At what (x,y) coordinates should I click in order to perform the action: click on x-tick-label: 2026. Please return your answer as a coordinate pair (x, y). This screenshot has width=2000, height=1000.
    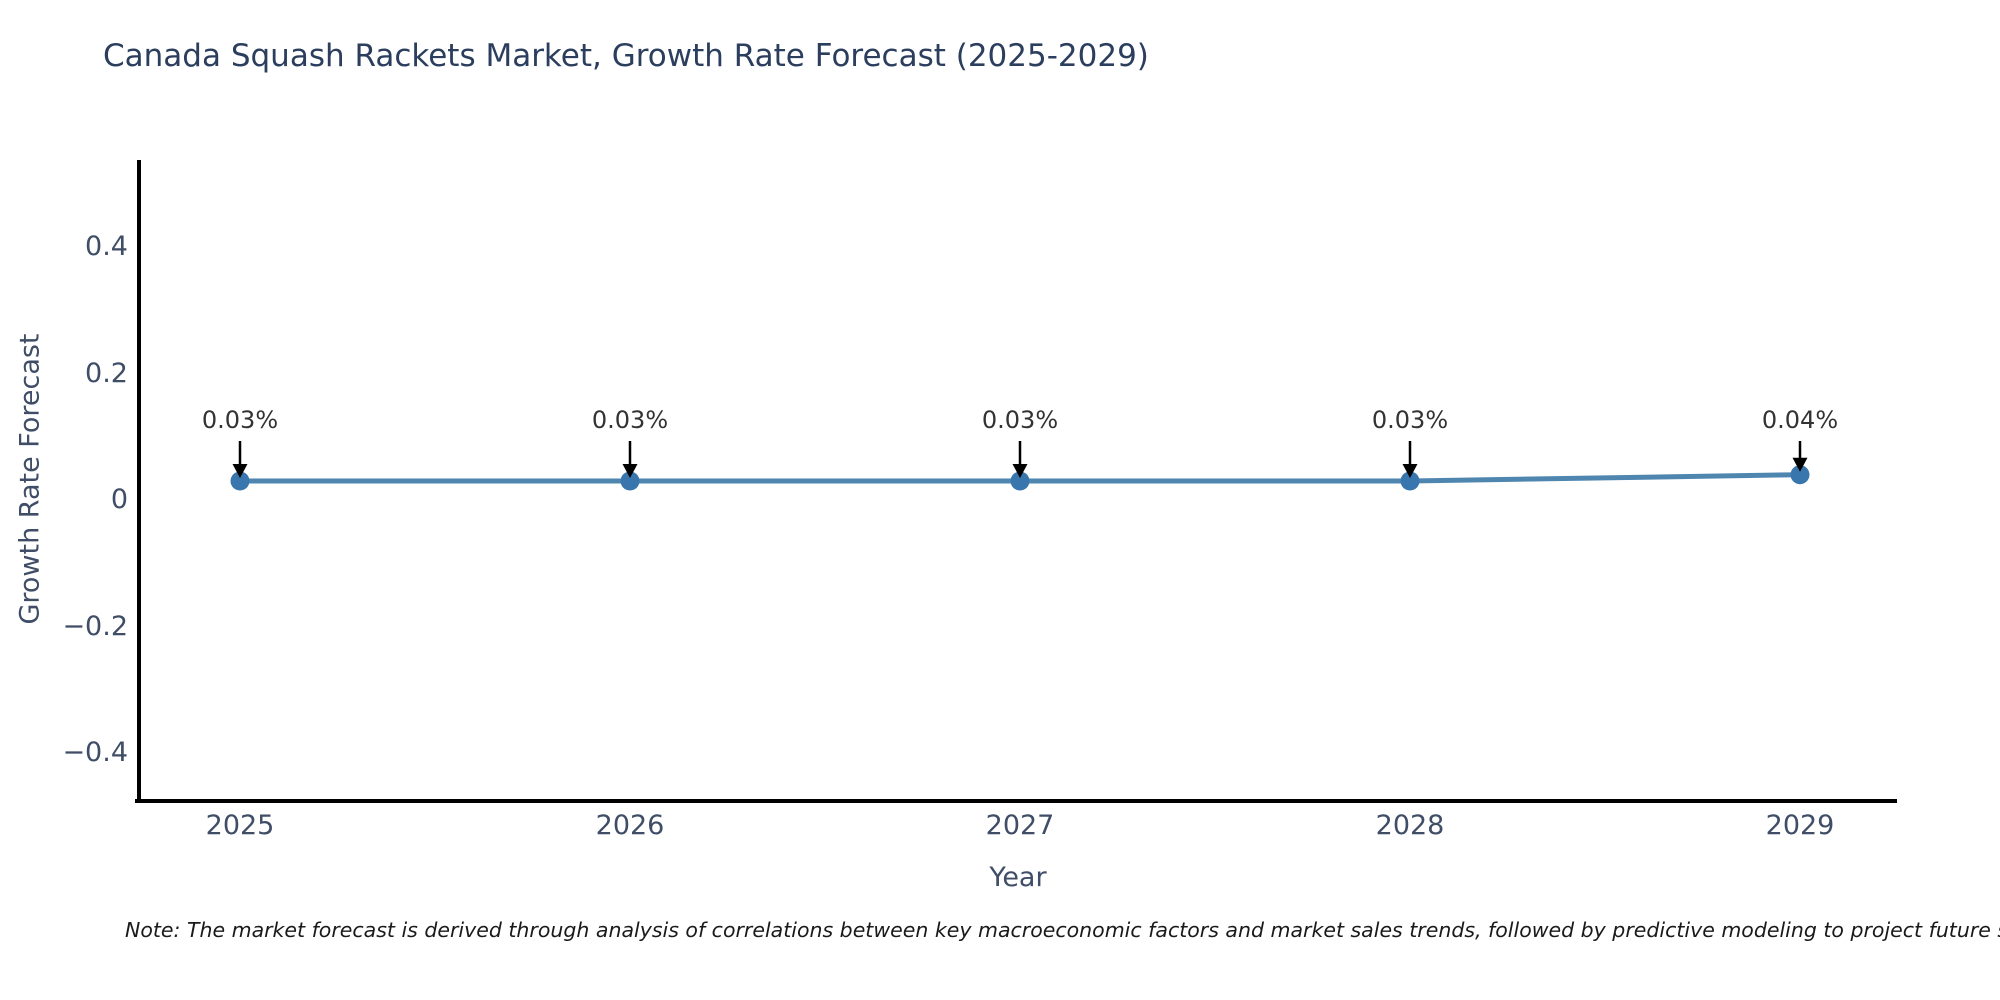
    Looking at the image, I should click on (630, 825).